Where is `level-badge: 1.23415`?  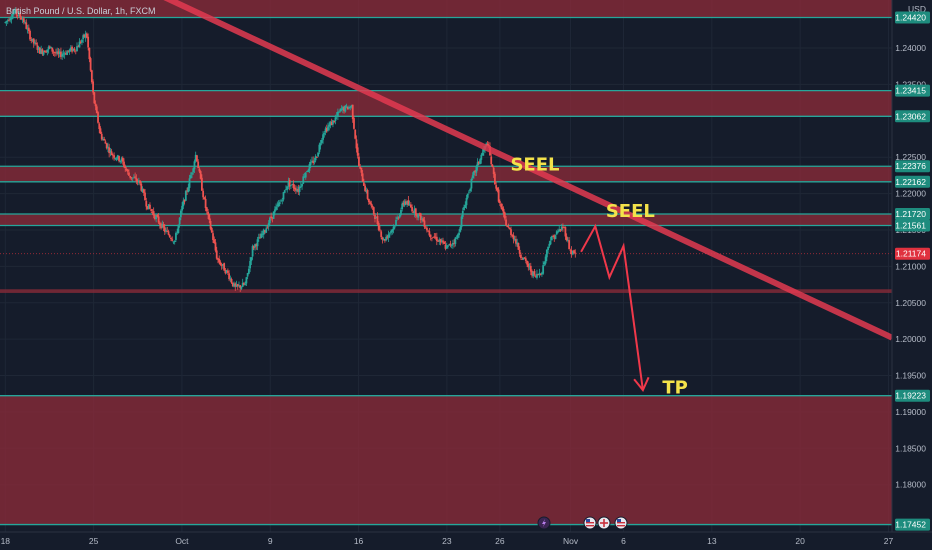 level-badge: 1.23415 is located at coordinates (910, 91).